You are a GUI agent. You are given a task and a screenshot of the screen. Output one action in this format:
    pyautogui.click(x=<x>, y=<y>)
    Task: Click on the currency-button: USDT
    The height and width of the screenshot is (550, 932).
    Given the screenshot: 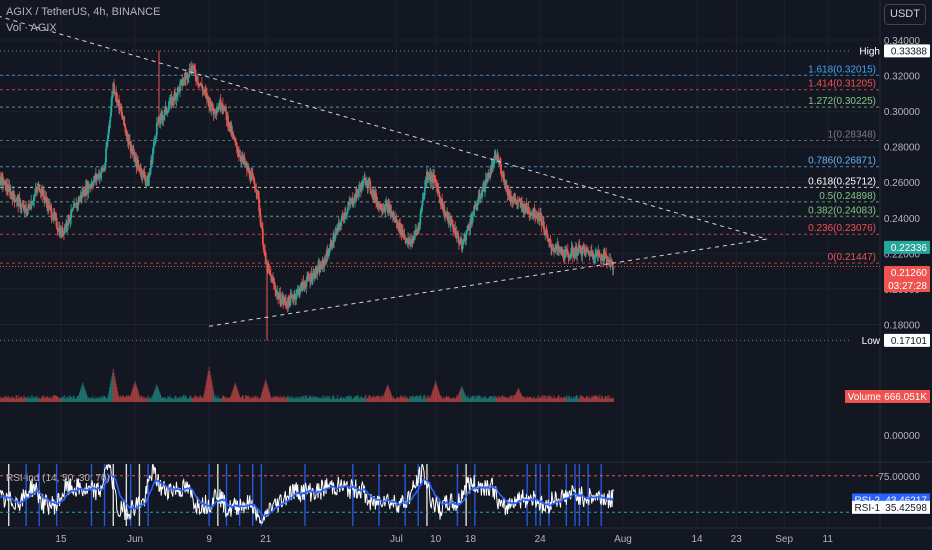 What is the action you would take?
    pyautogui.click(x=905, y=14)
    